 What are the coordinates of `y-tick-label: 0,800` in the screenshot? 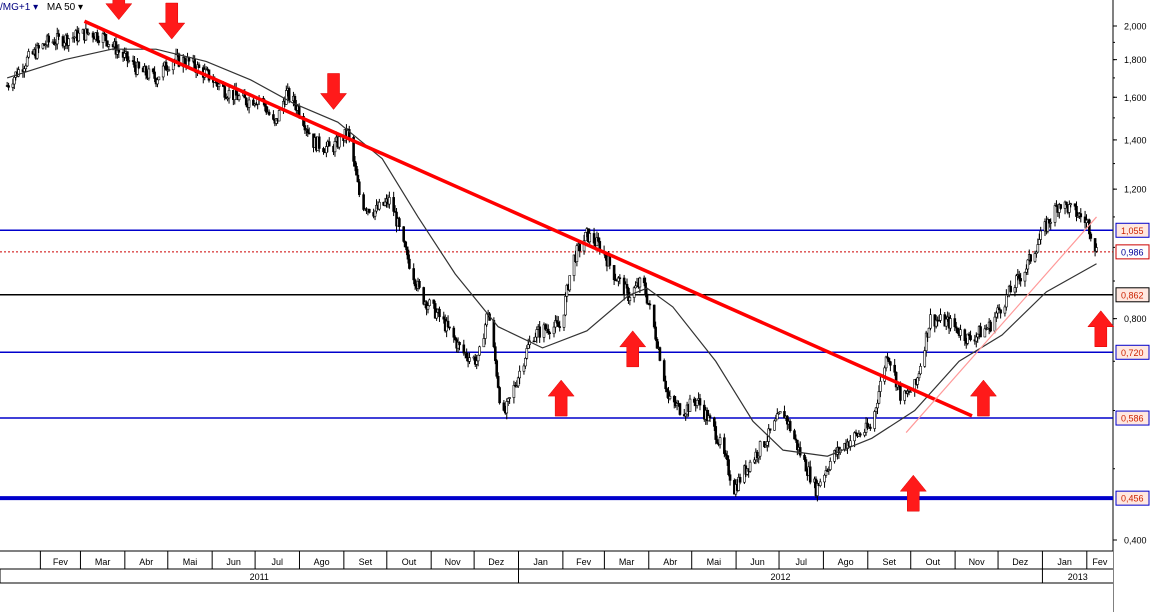 It's located at (1135, 319).